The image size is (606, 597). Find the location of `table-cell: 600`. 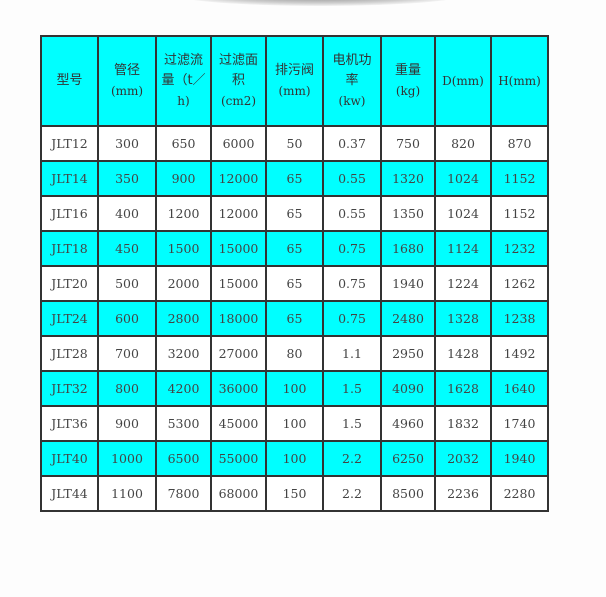

table-cell: 600 is located at coordinates (127, 318).